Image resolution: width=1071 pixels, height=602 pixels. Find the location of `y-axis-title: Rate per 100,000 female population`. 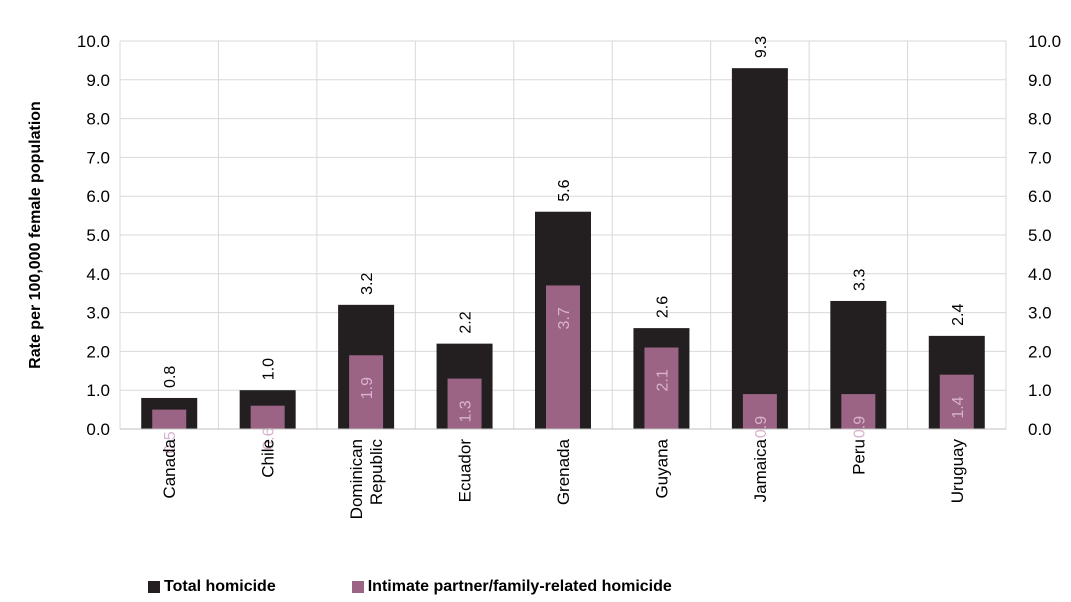

y-axis-title: Rate per 100,000 female population is located at coordinates (35, 235).